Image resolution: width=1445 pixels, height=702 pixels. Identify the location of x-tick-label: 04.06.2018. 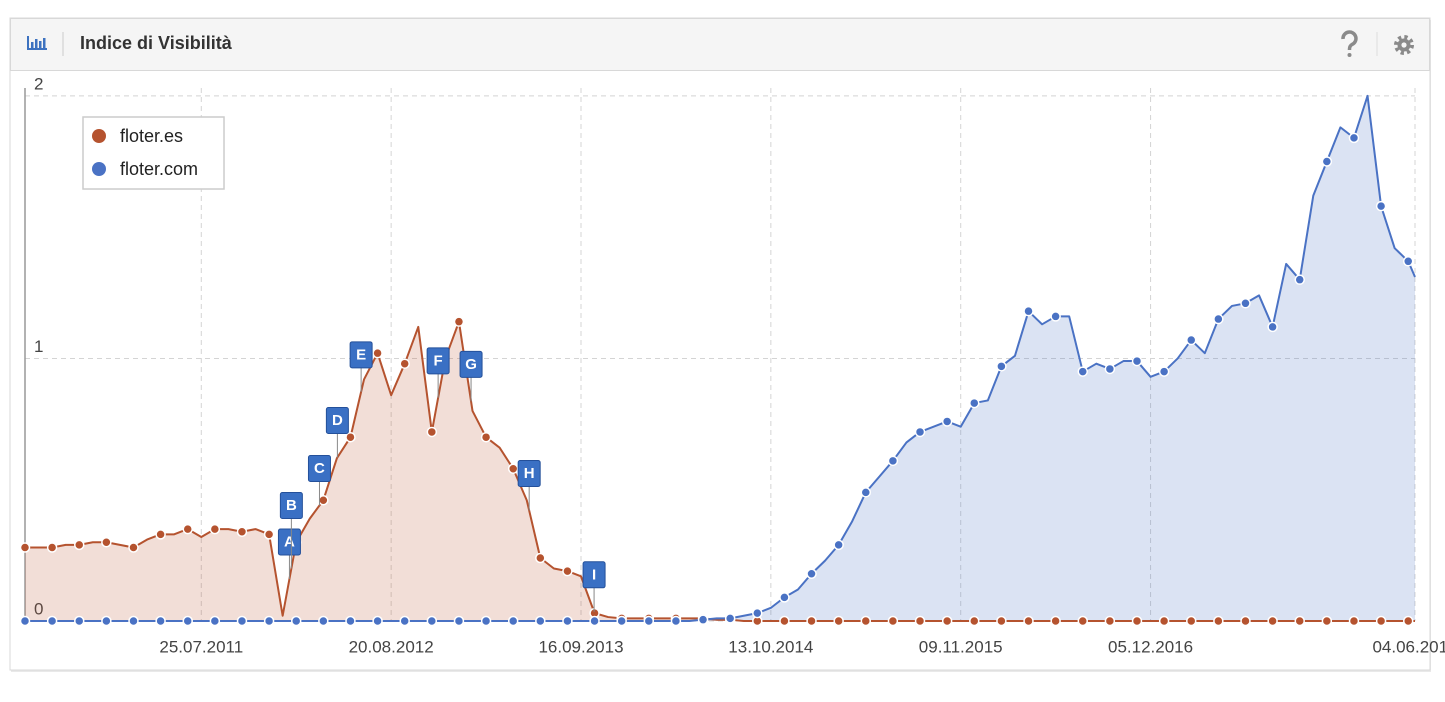
(1408, 646).